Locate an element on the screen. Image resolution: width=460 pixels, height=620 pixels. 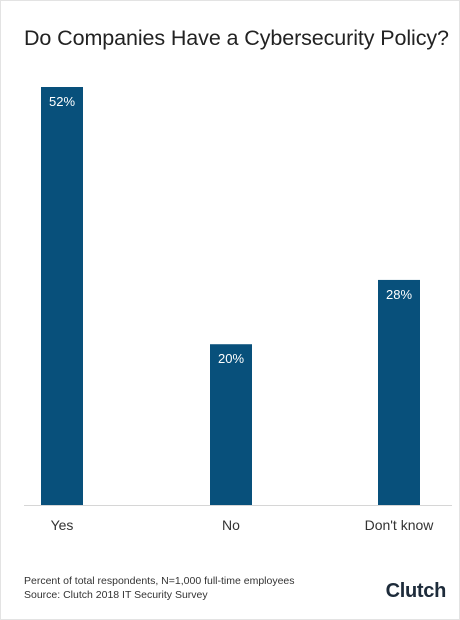
bar-value-label: 28% is located at coordinates (399, 294).